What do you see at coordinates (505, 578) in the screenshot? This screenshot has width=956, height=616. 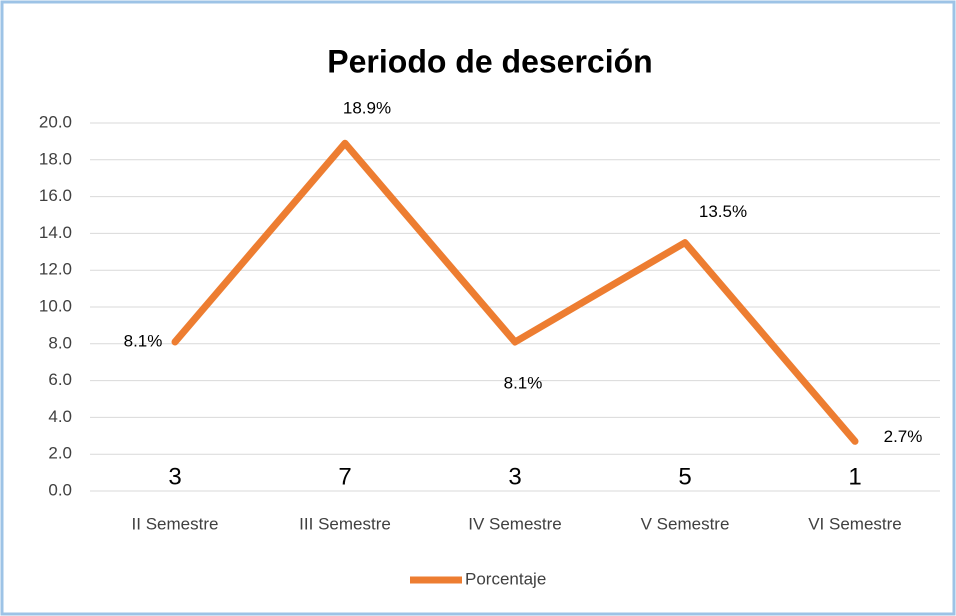 I see `legend-label: Porcentaje` at bounding box center [505, 578].